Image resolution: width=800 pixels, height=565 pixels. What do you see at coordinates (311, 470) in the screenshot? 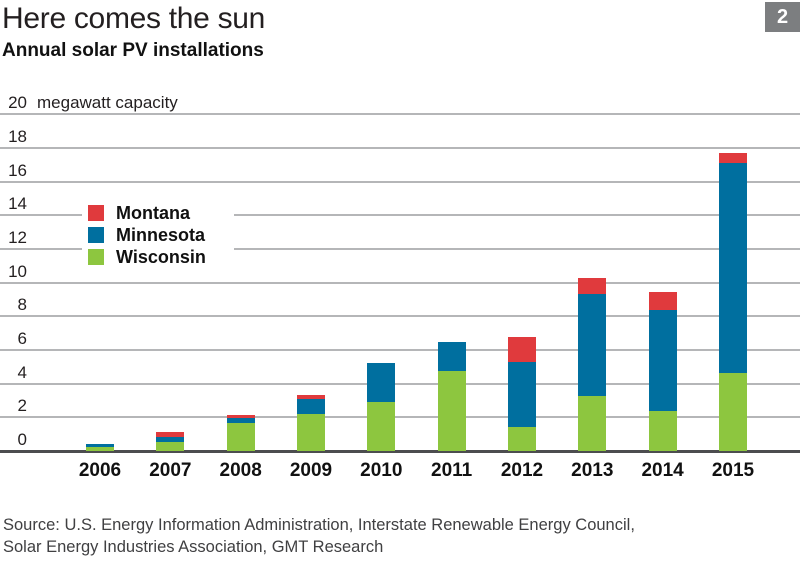
I see `x-tick-2009: 2009` at bounding box center [311, 470].